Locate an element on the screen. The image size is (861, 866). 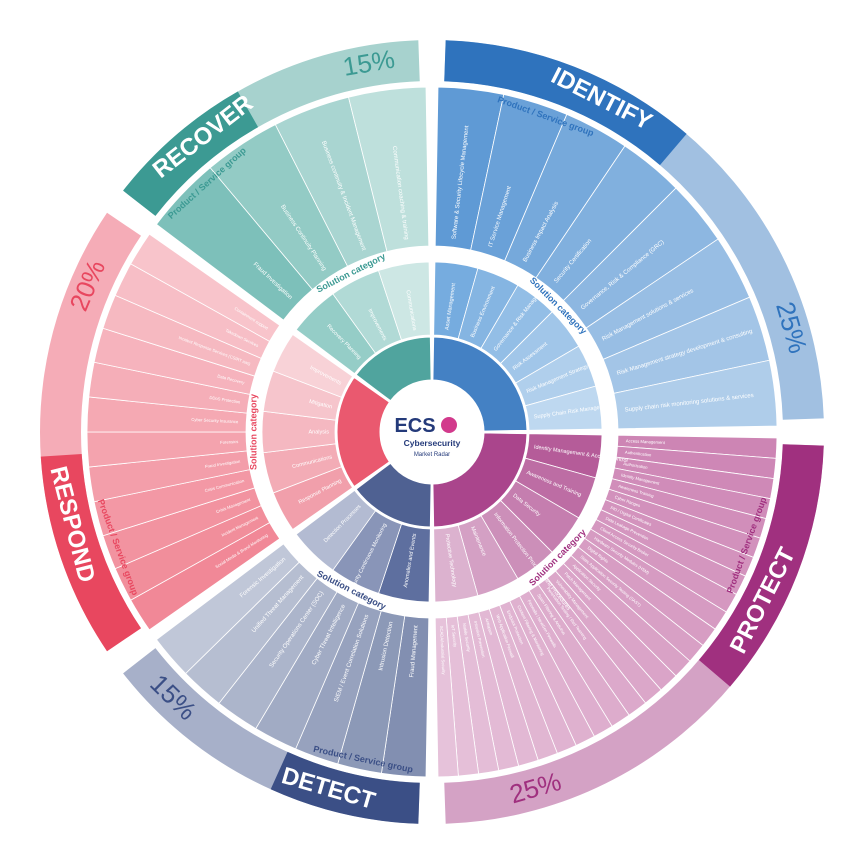
protect-product-label: Mobile Security is located at coordinates (467, 638).